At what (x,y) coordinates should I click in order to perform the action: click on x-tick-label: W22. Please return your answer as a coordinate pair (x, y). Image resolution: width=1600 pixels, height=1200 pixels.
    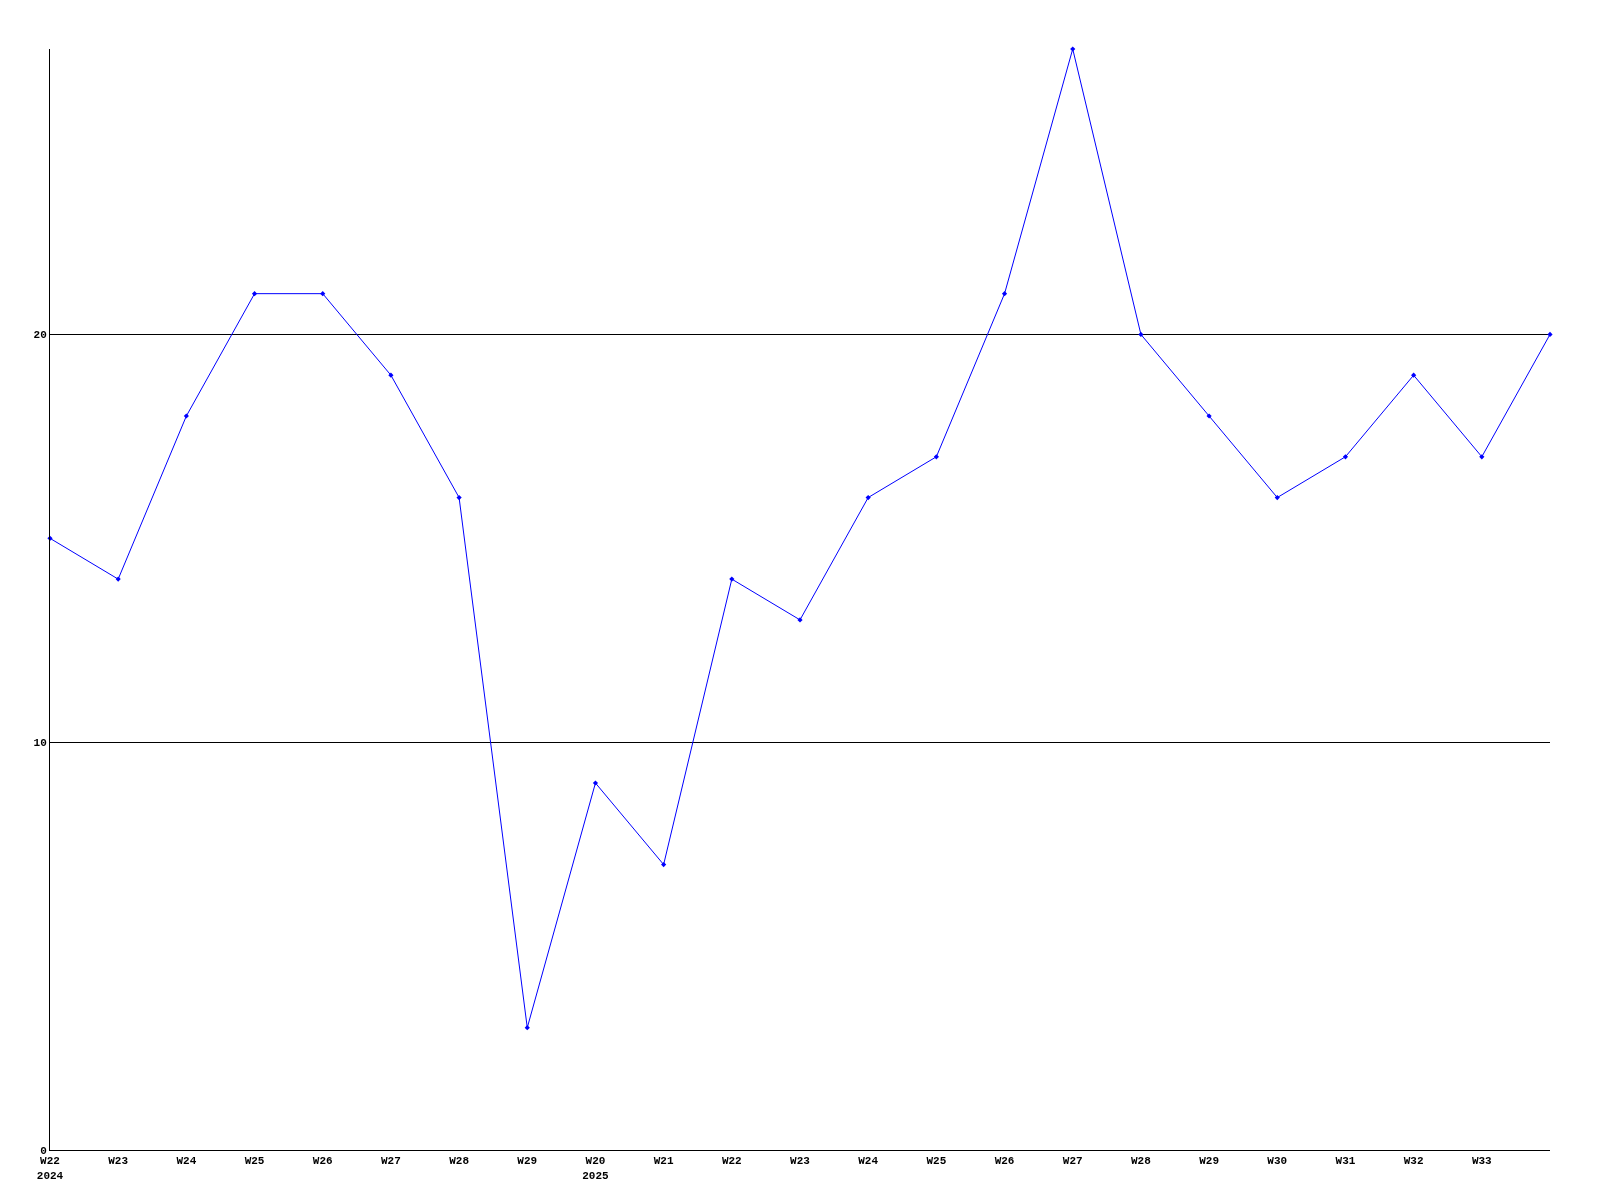
    Looking at the image, I should click on (731, 1161).